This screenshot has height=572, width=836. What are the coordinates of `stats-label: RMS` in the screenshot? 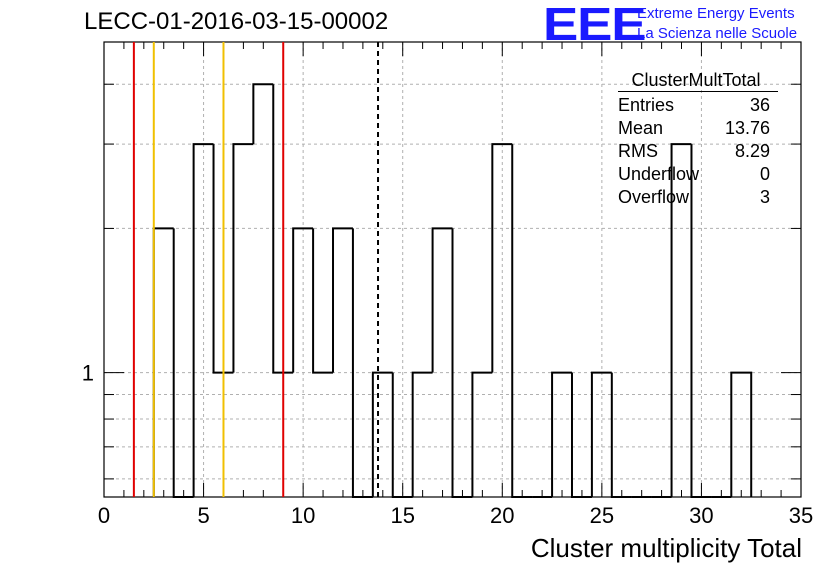 It's located at (638, 151).